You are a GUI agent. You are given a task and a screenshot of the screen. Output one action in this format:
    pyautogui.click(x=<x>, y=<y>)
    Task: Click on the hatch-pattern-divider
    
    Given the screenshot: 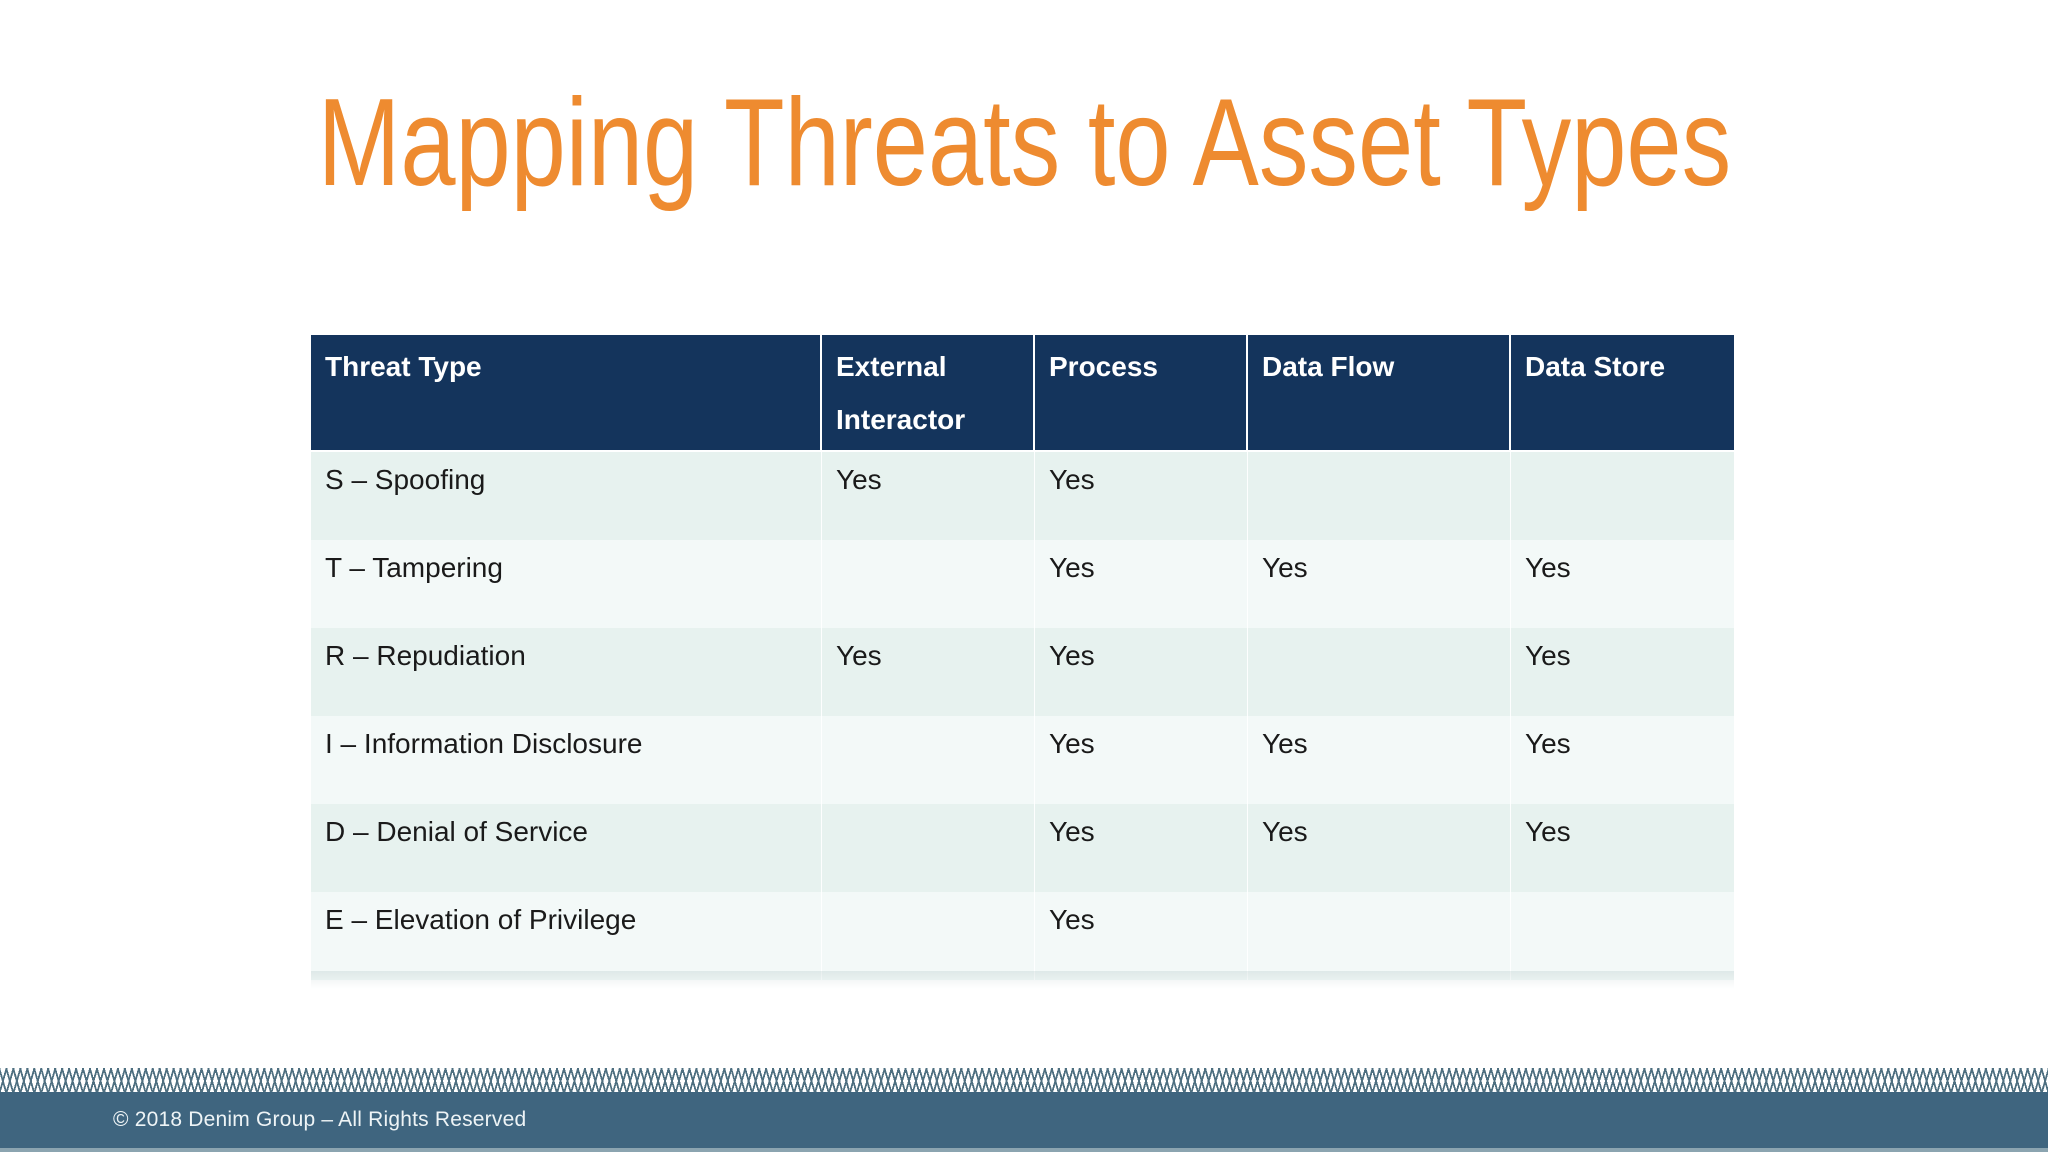 What is the action you would take?
    pyautogui.click(x=1024, y=1080)
    